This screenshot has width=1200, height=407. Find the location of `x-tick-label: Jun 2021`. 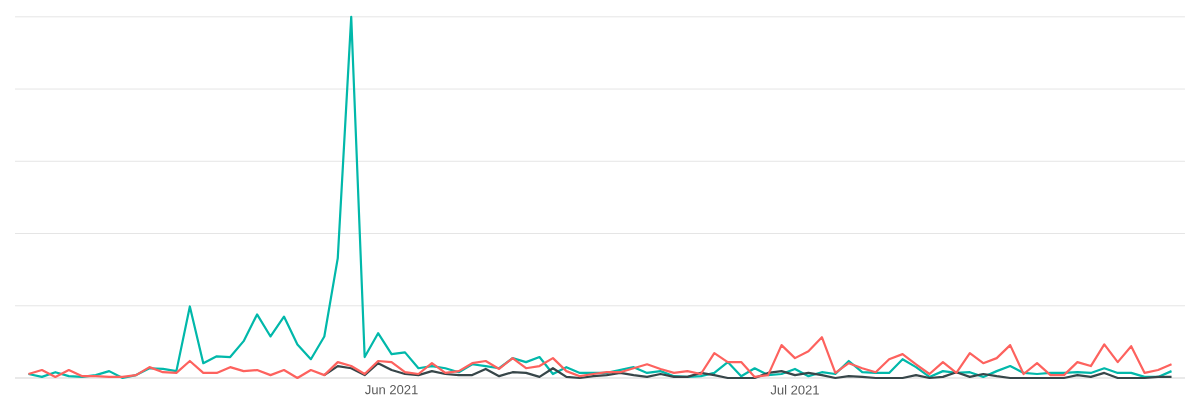

x-tick-label: Jun 2021 is located at coordinates (391, 390).